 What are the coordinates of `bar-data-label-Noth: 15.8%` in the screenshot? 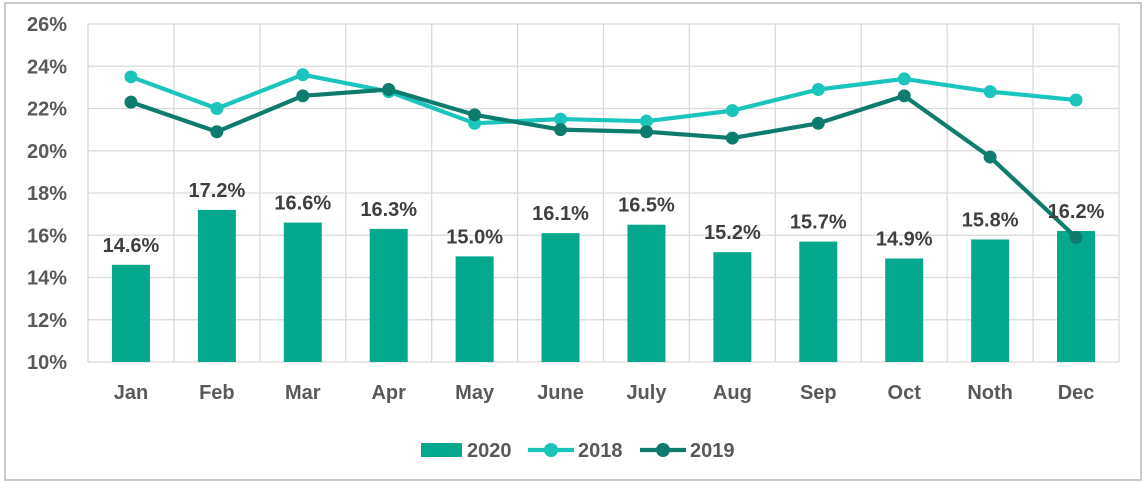 It's located at (990, 220).